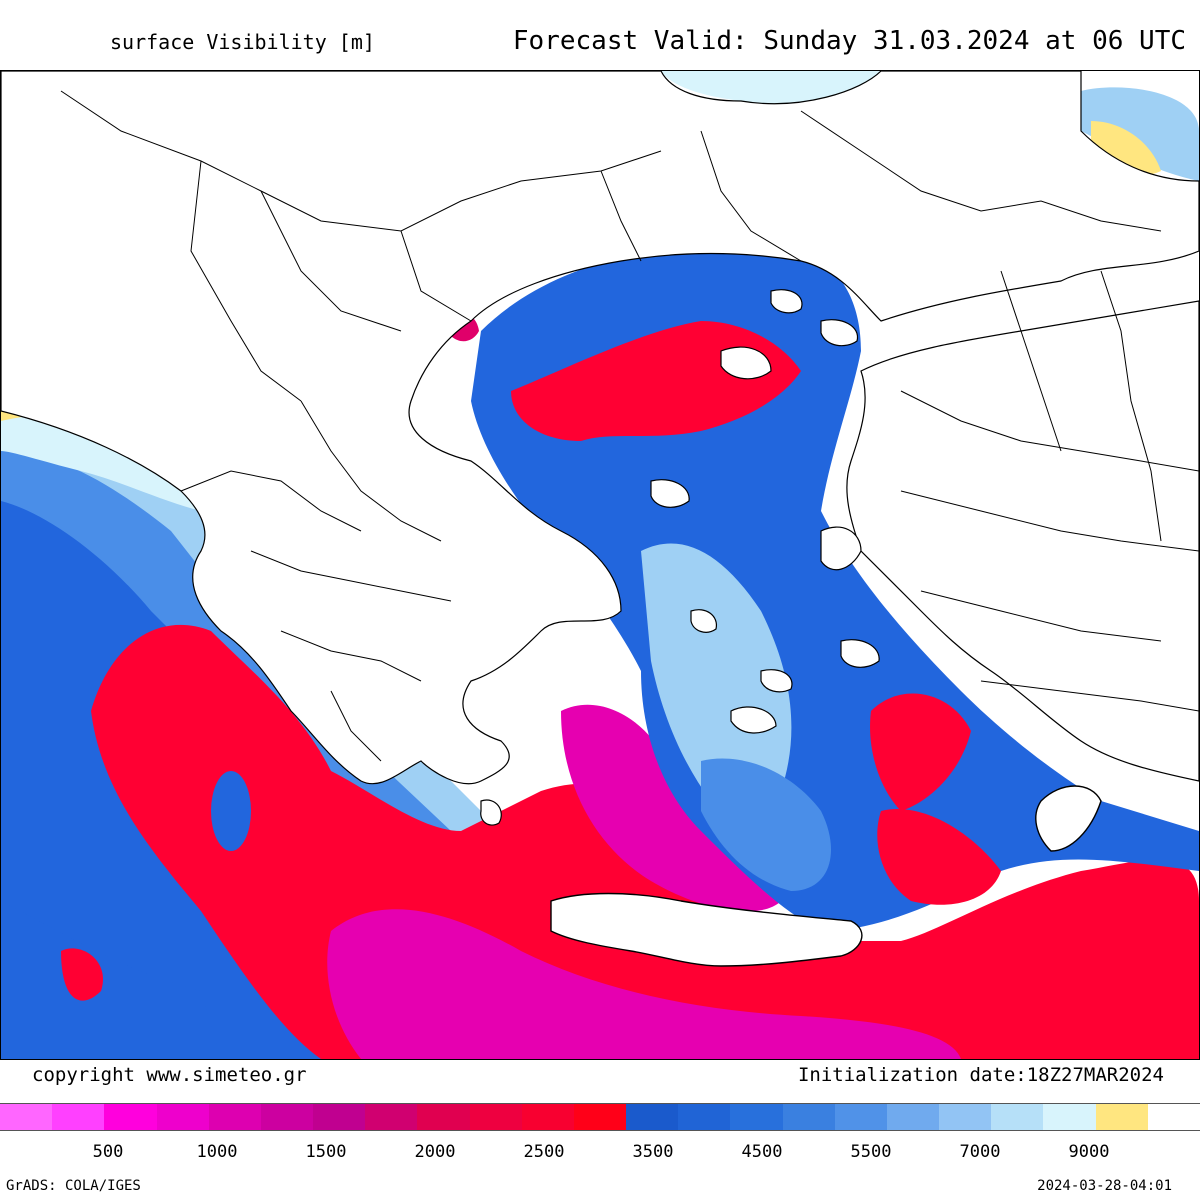  I want to click on land-turkey, so click(1022, 541).